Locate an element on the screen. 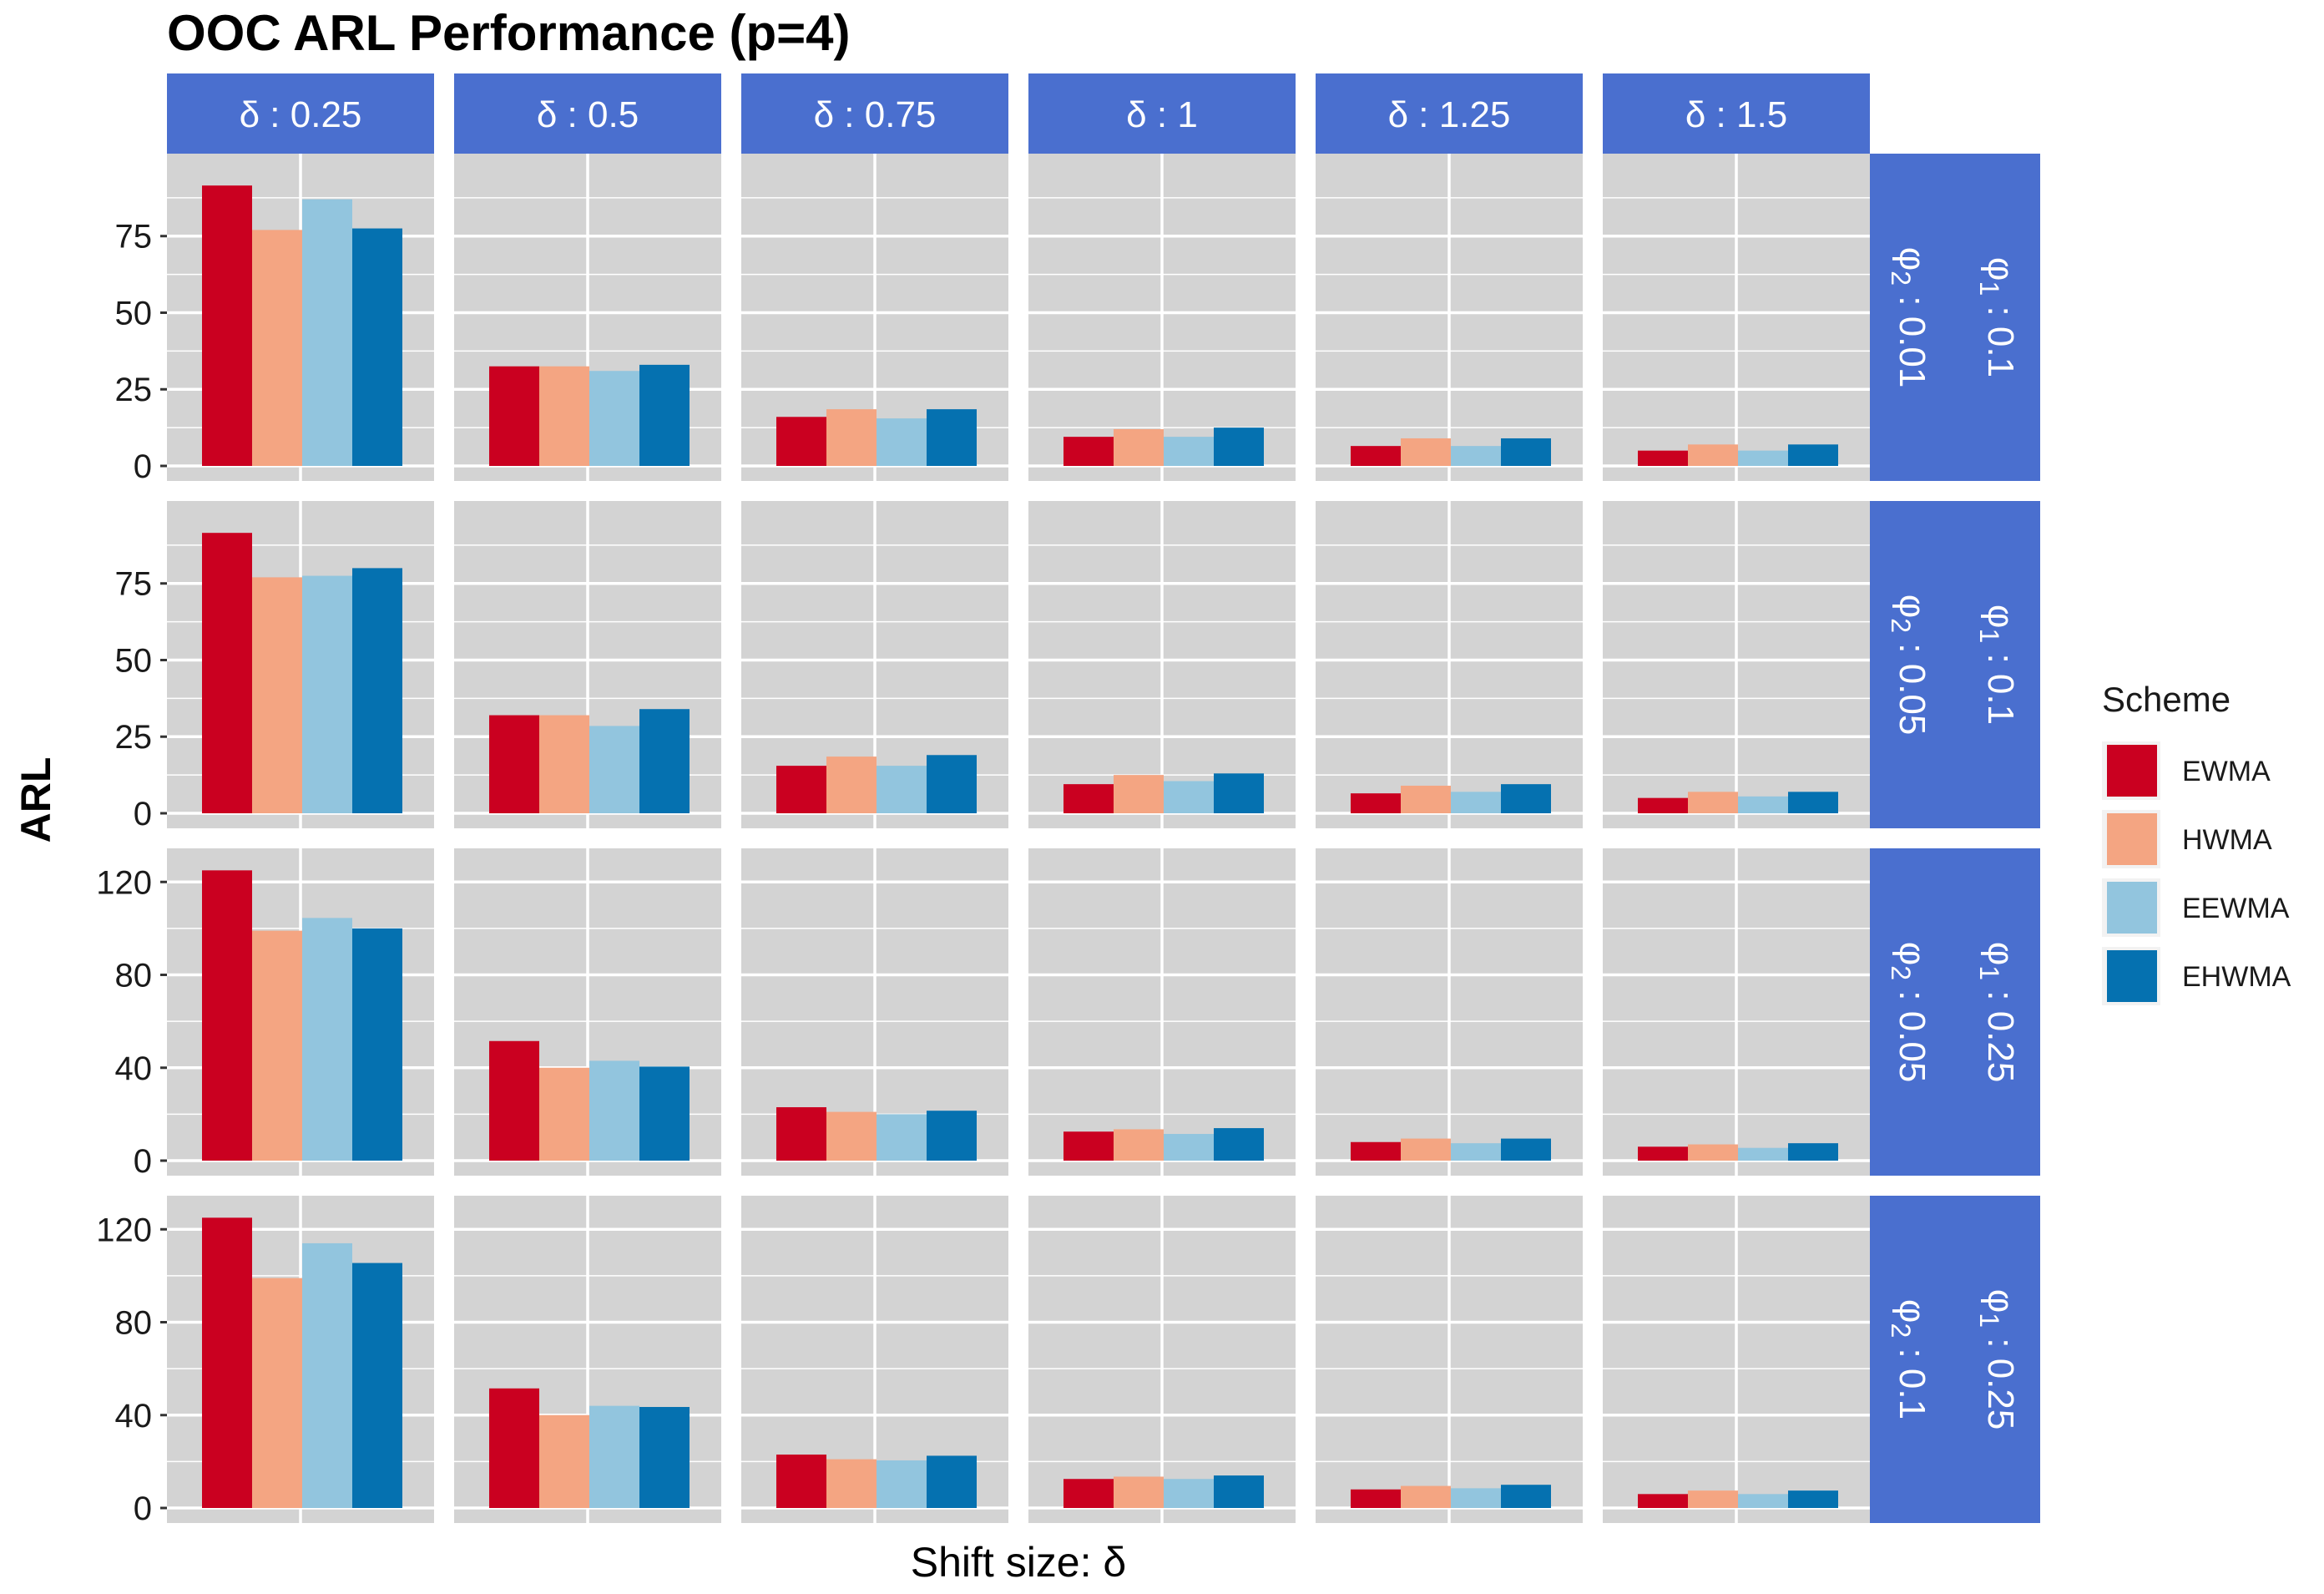  row-strip-phi1: φ1 : 0.1 is located at coordinates (1997, 317).